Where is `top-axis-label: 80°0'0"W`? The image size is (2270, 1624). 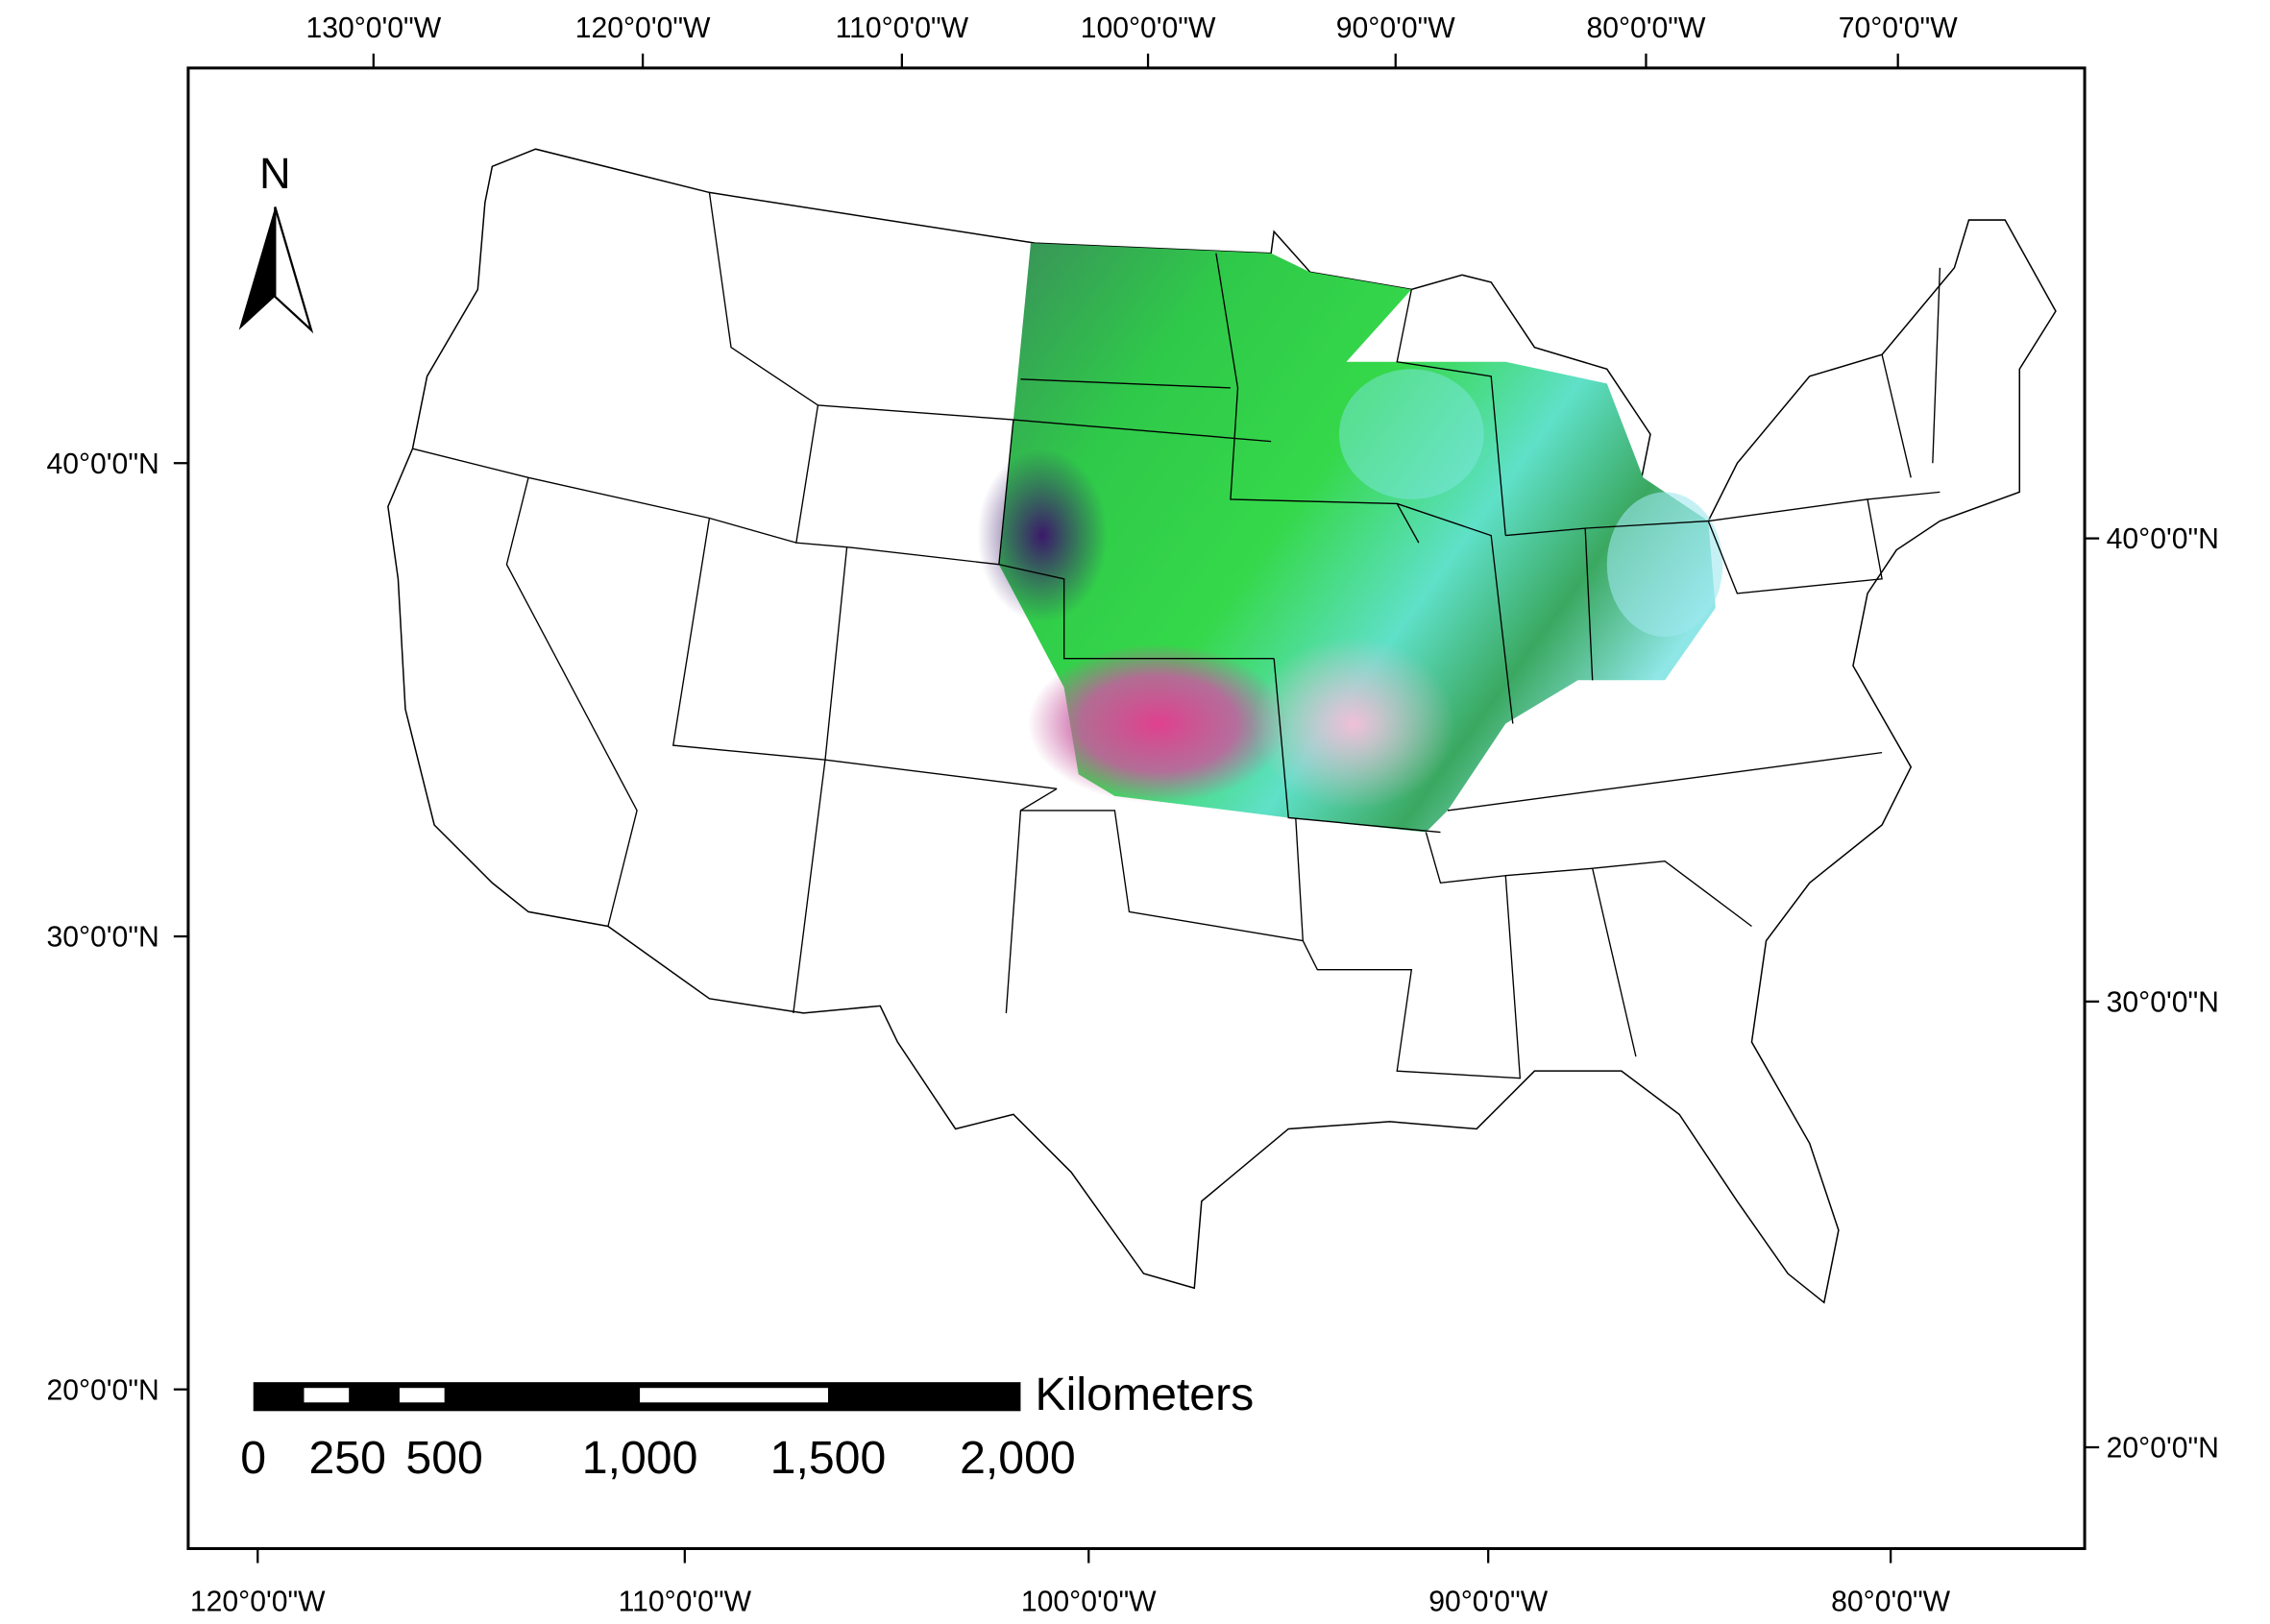 top-axis-label: 80°0'0"W is located at coordinates (1646, 28).